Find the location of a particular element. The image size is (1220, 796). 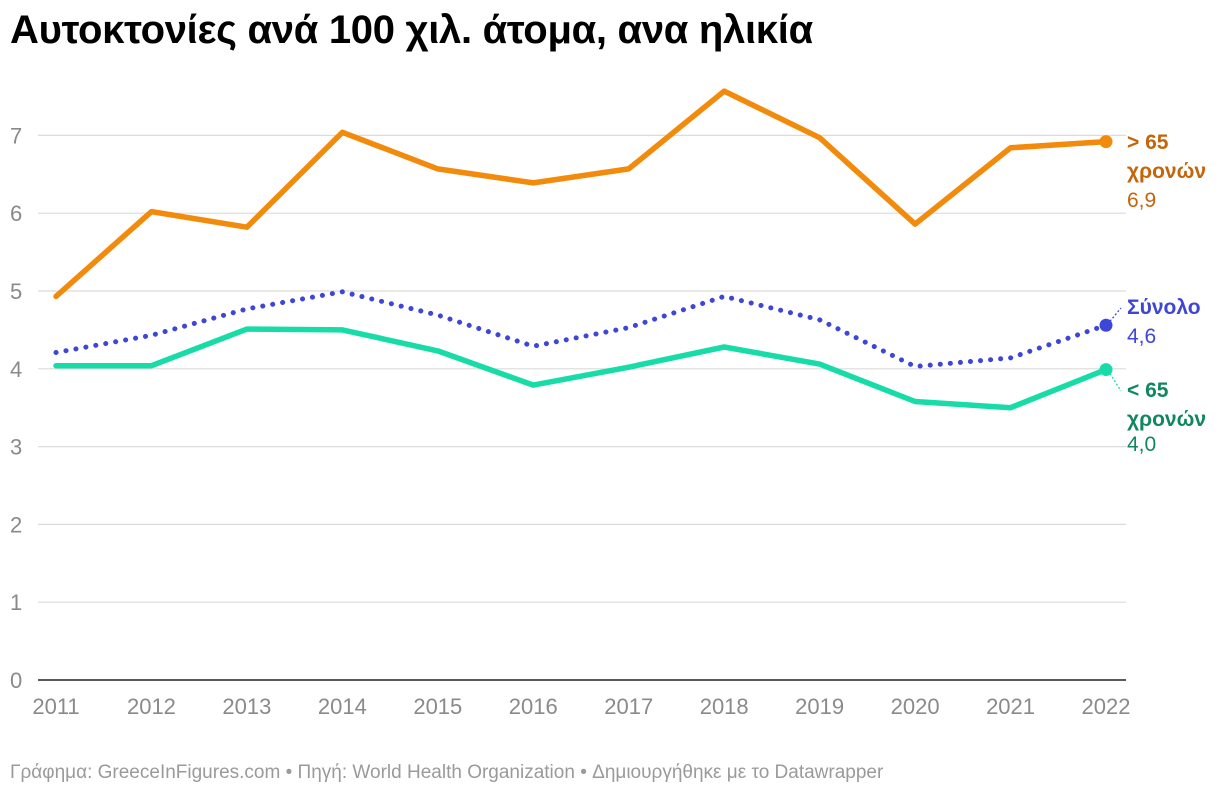

x-tick-label: 2014 is located at coordinates (342, 706).